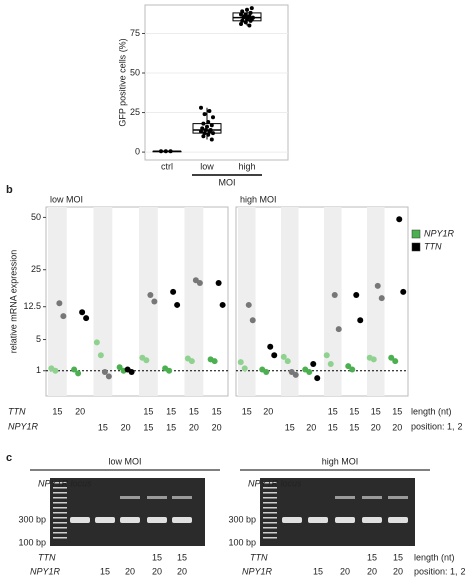  What do you see at coordinates (439, 233) in the screenshot?
I see `legend-label: NPY1R` at bounding box center [439, 233].